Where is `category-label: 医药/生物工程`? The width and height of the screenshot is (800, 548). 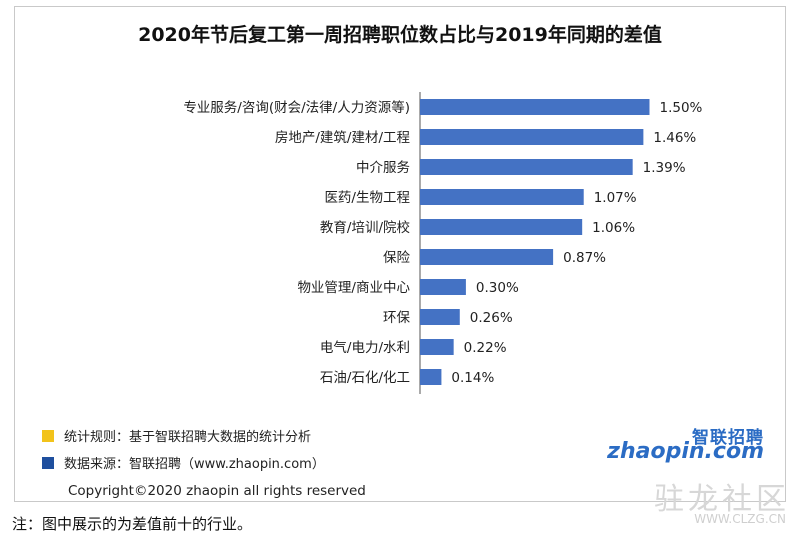
category-label: 医药/生物工程 is located at coordinates (367, 198).